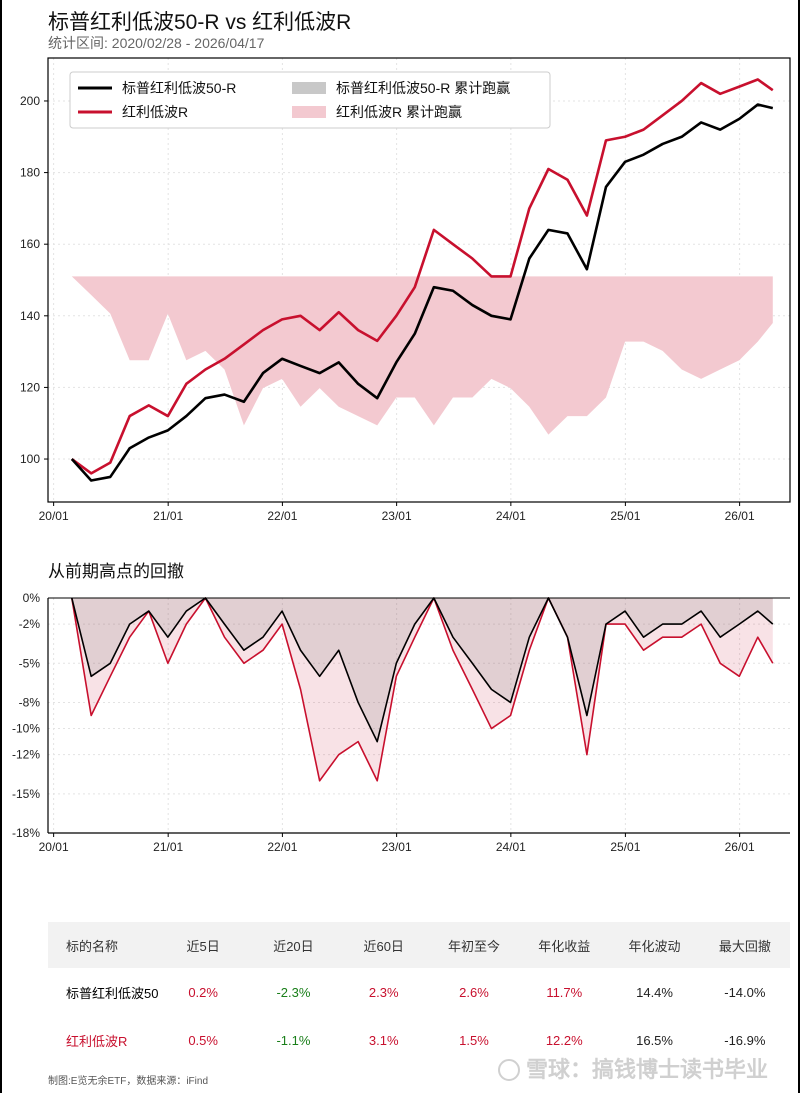 The image size is (800, 1093). Describe the element at coordinates (564, 1040) in the screenshot. I see `cell-annual-return: 12.2%` at that location.